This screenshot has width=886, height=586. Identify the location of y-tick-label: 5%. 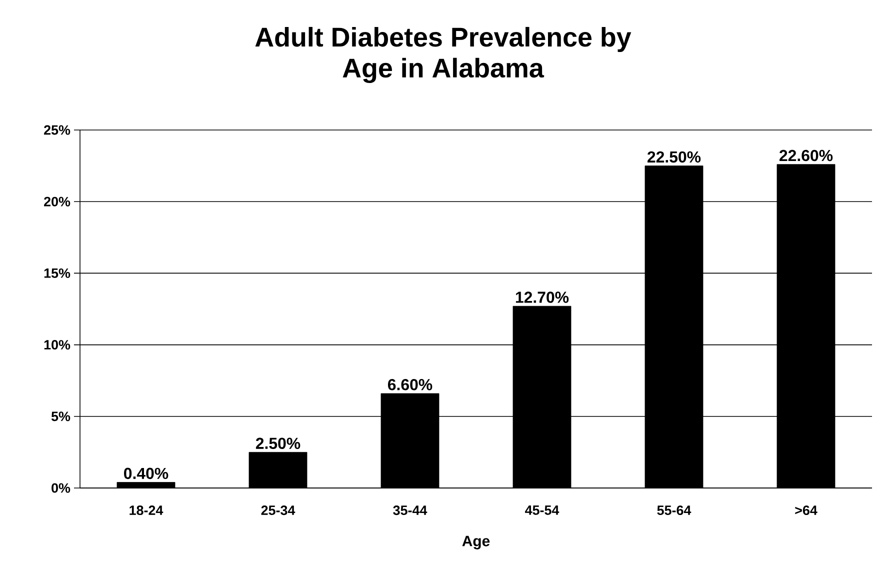
(60, 417).